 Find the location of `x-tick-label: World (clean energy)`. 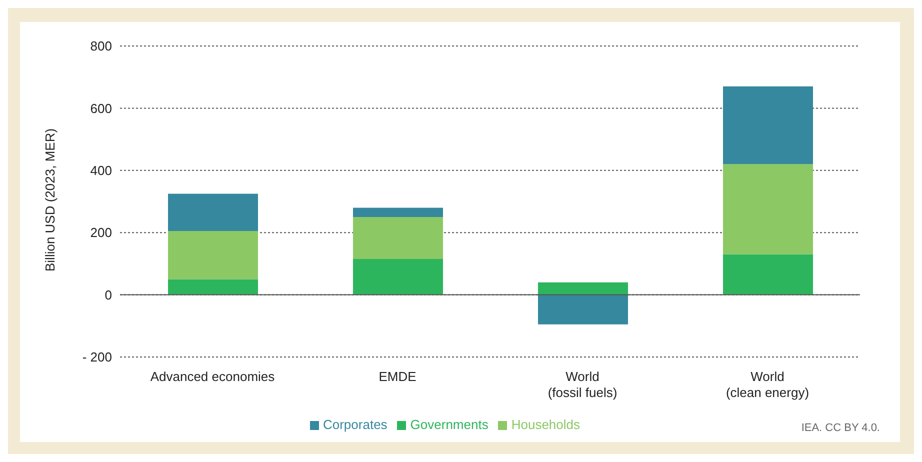

x-tick-label: World (clean energy) is located at coordinates (768, 384).